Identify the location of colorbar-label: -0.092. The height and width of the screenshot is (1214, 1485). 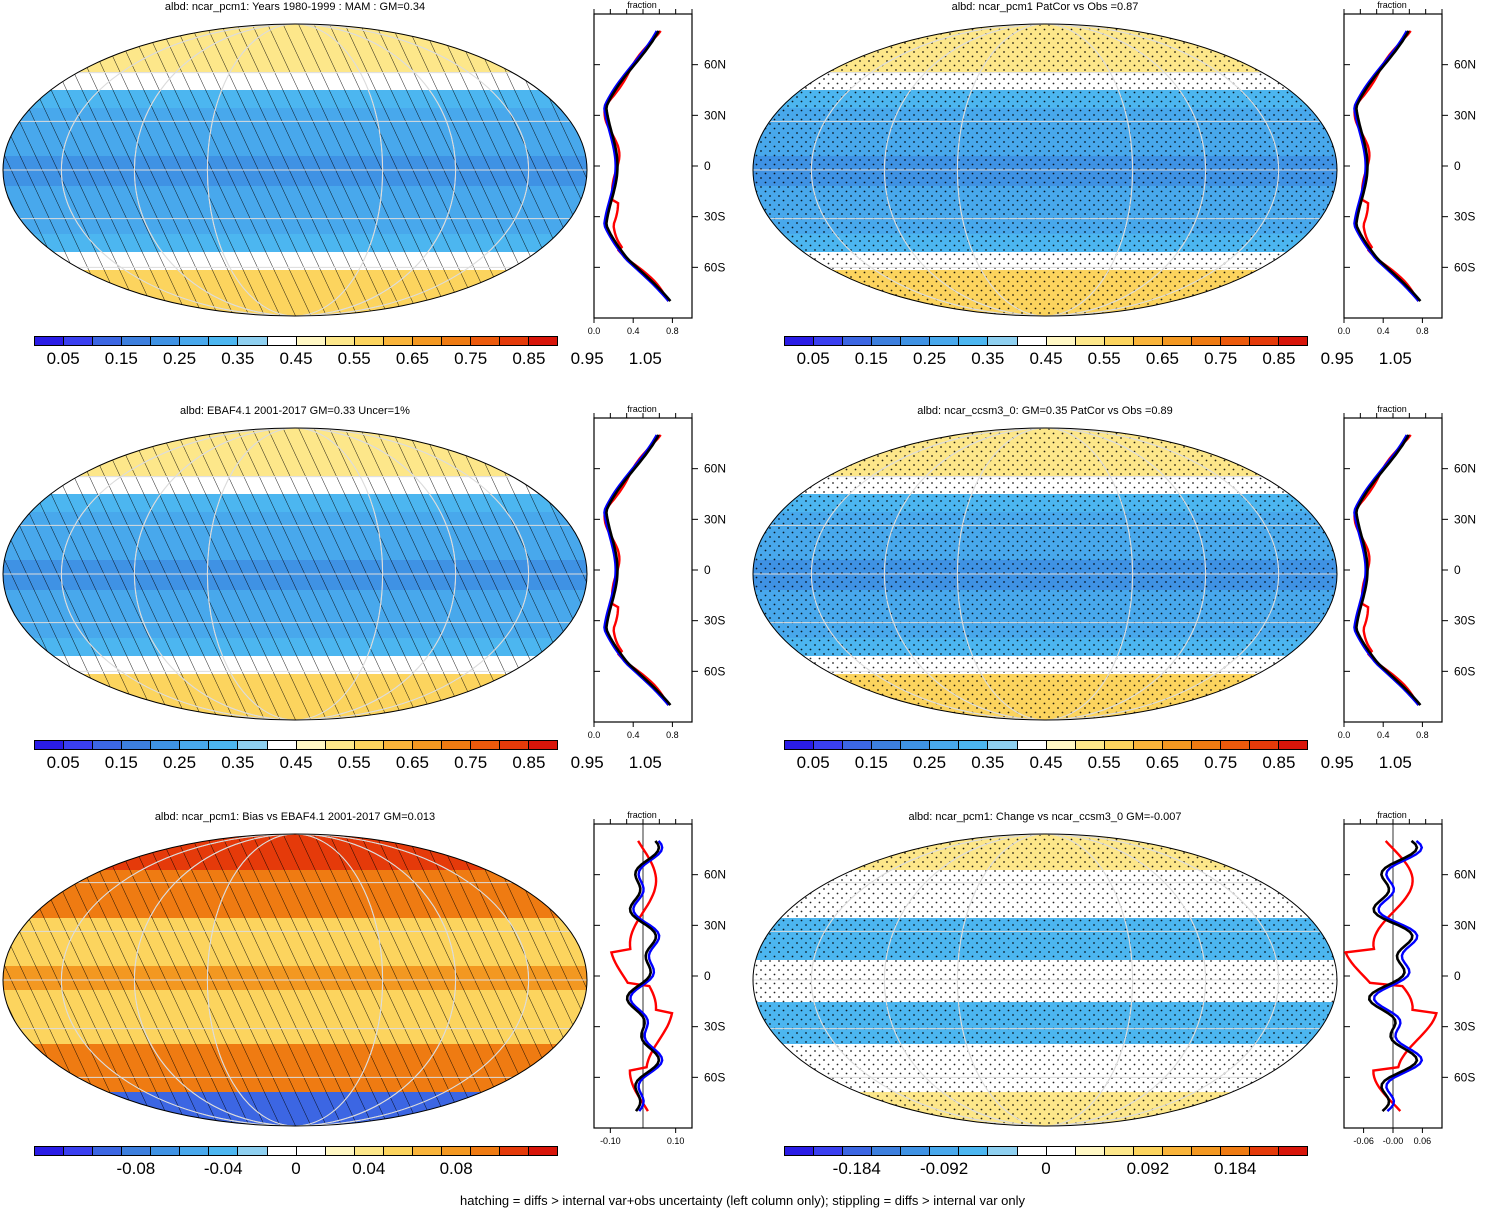
(944, 1168).